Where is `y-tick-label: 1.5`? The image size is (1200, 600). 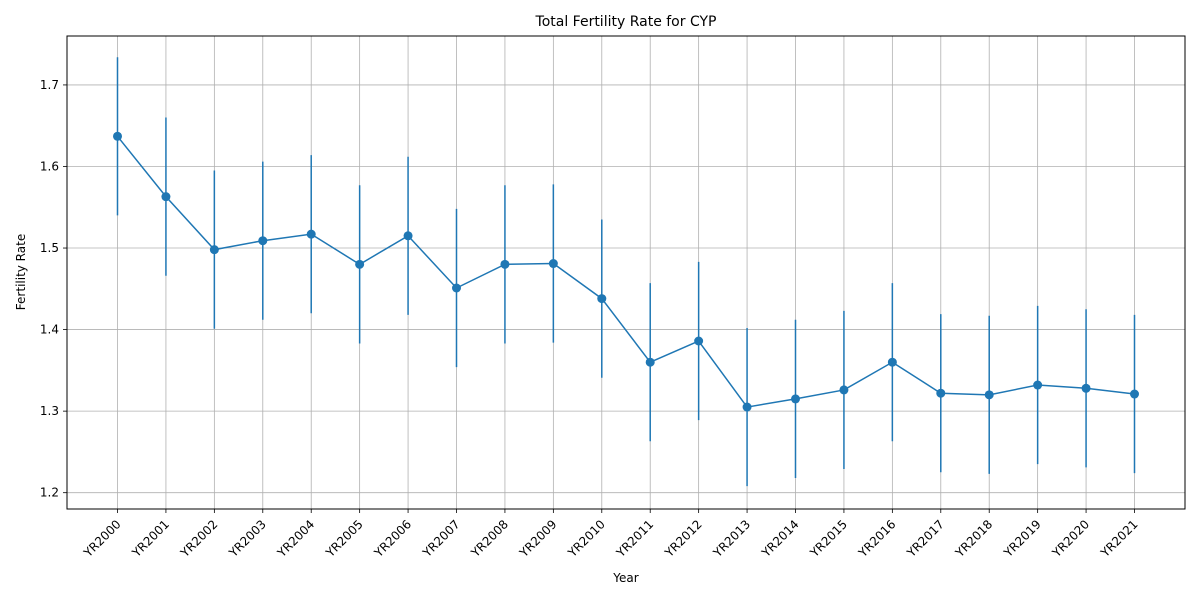 y-tick-label: 1.5 is located at coordinates (49, 248).